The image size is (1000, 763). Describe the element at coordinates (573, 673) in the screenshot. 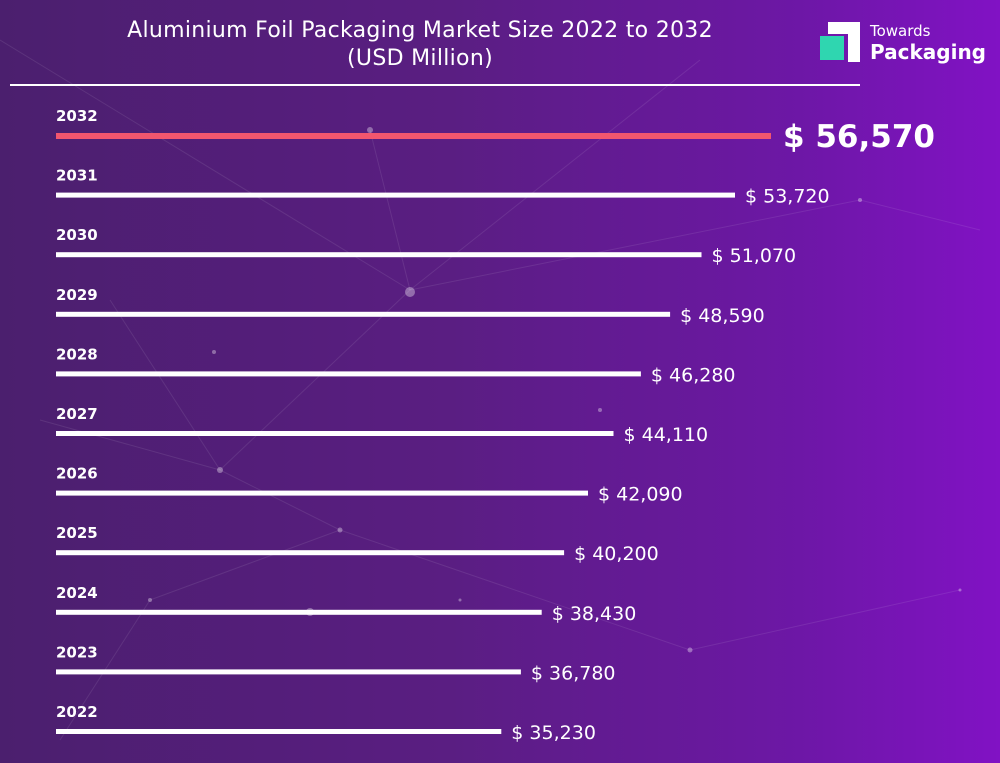

I see `value-label-2023: $ 36,780` at that location.